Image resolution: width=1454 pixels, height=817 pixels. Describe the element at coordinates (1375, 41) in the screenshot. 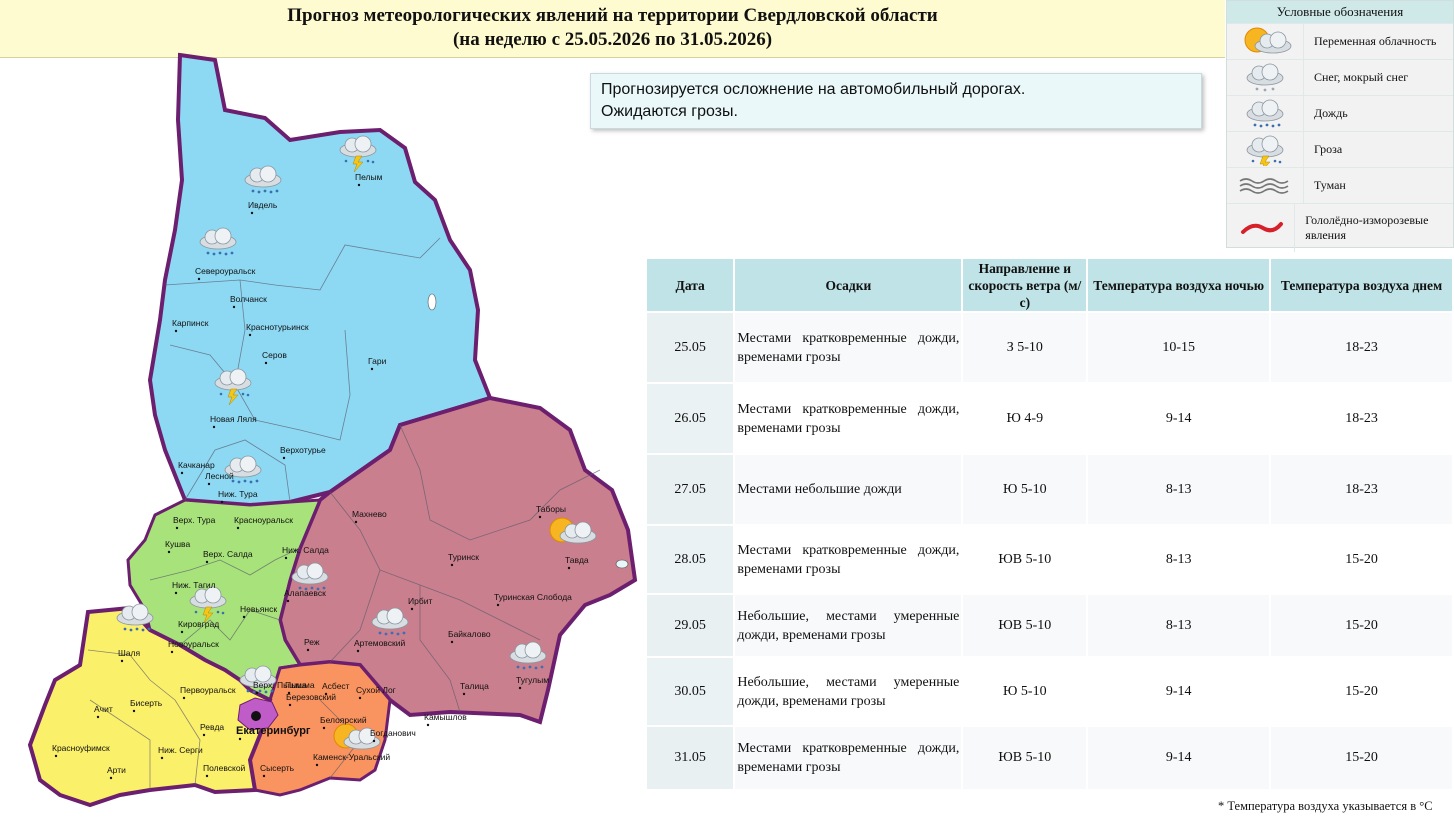

I see `legend-label: Переменная облачность` at that location.